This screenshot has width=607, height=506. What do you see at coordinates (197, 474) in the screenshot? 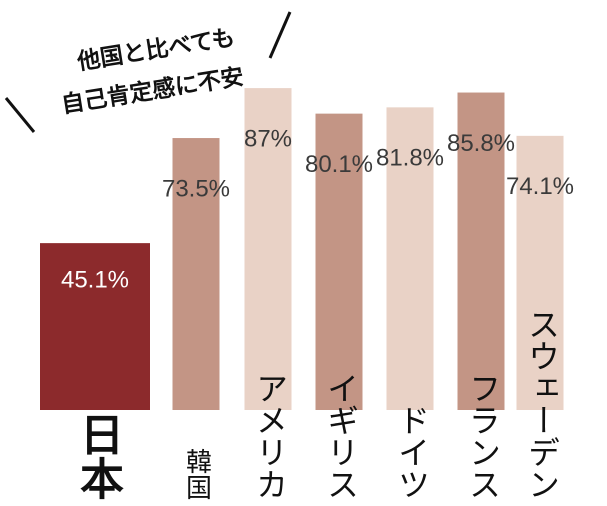
I see `x-tick-label: 韓国` at bounding box center [197, 474].